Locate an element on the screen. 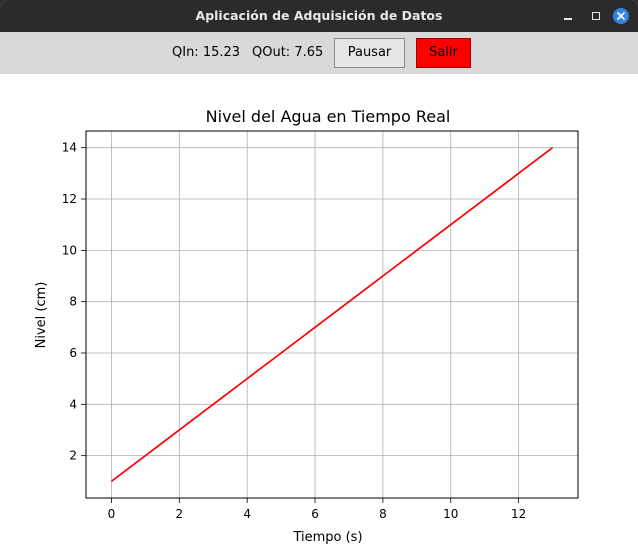 The height and width of the screenshot is (555, 638). x-tick-label: 2 is located at coordinates (179, 514).